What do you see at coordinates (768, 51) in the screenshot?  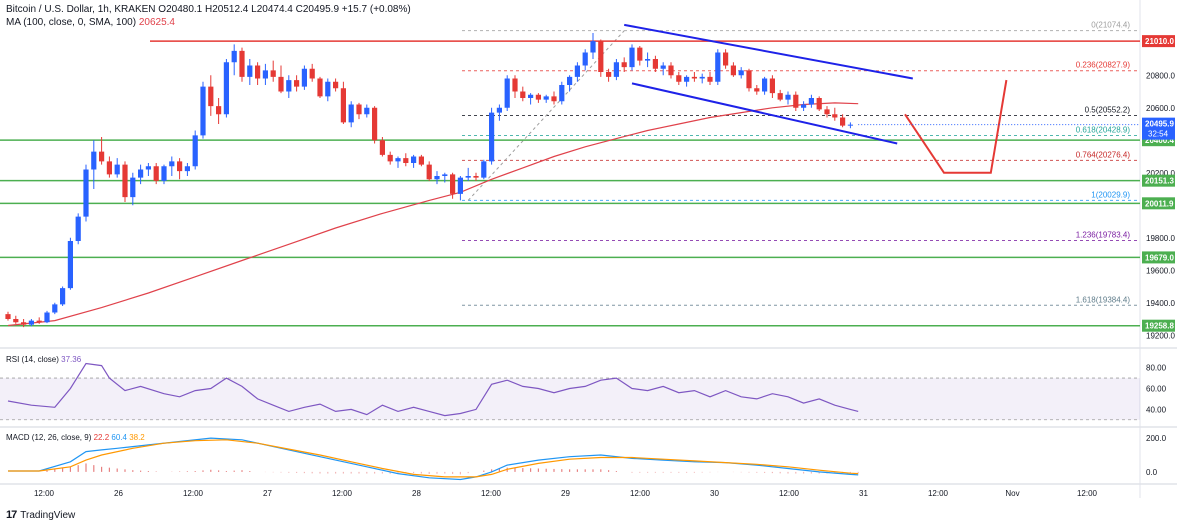 I see `channel-upper-line` at bounding box center [768, 51].